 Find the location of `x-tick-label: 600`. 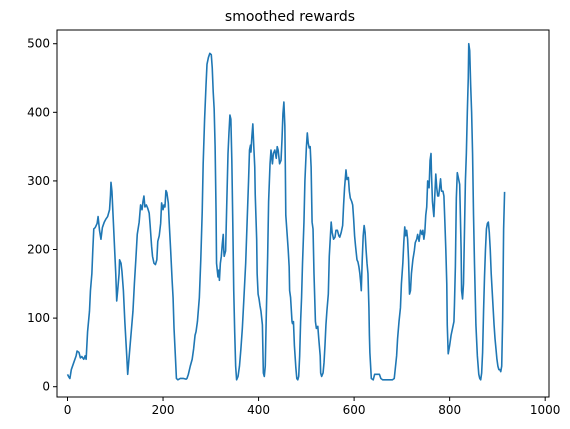

x-tick-label: 600 is located at coordinates (354, 410).